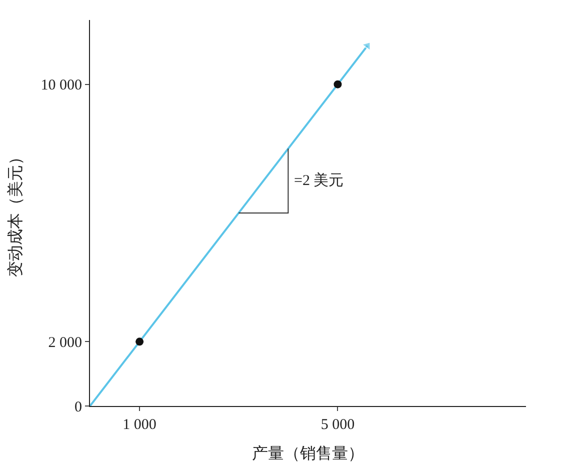 The image size is (566, 471). Describe the element at coordinates (319, 180) in the screenshot. I see `annotation: =2 美元` at that location.